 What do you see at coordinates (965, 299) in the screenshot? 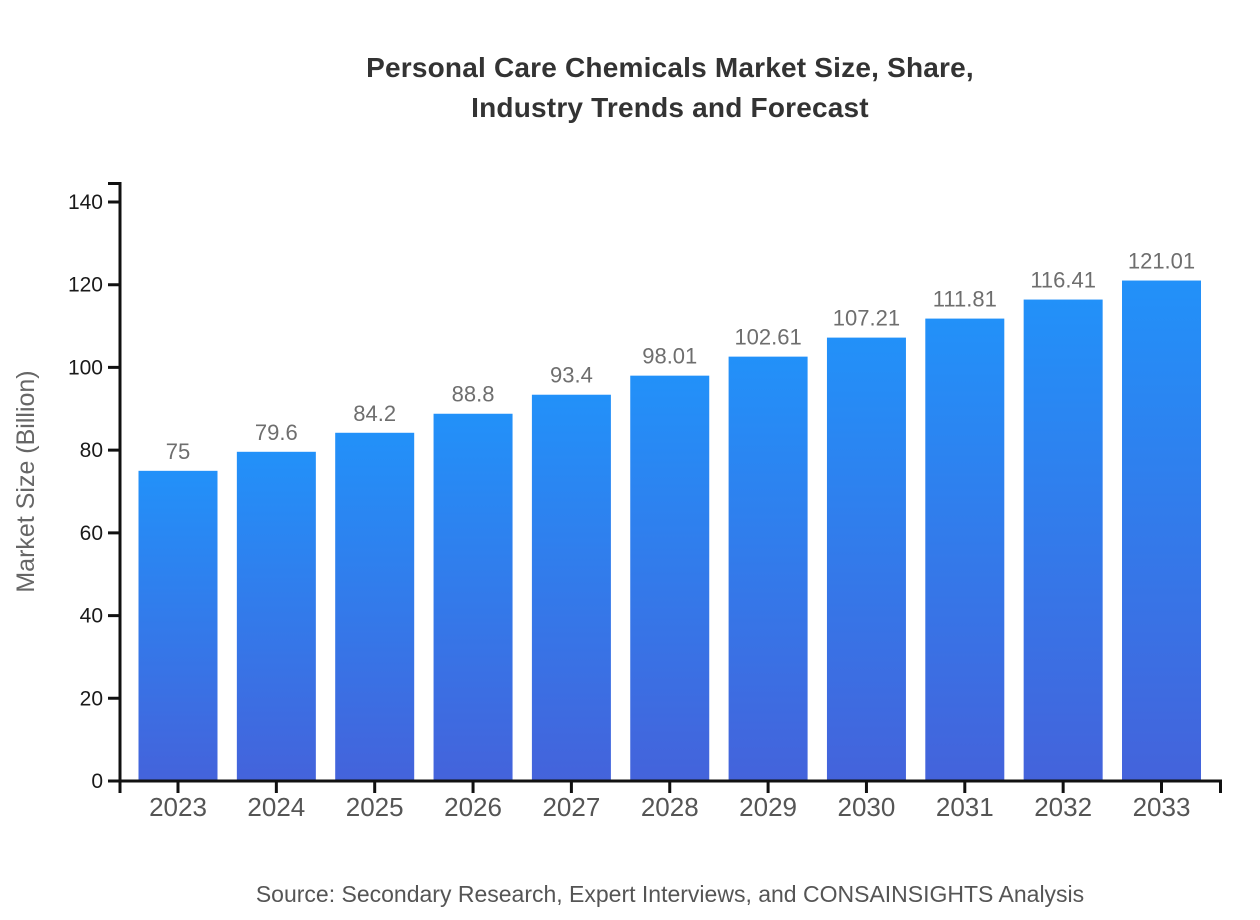
I see `bar-value-label: 111.81` at bounding box center [965, 299].